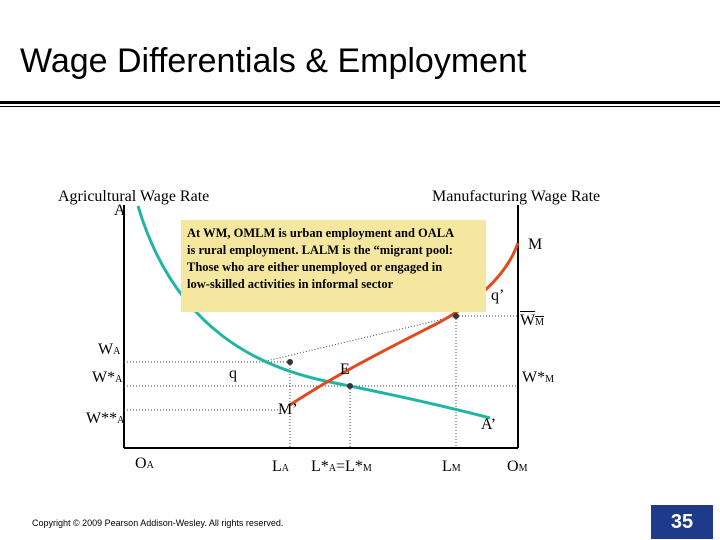 Image resolution: width=720 pixels, height=540 pixels. Describe the element at coordinates (105, 418) in the screenshot. I see `label-wa-2star: W**A` at that location.